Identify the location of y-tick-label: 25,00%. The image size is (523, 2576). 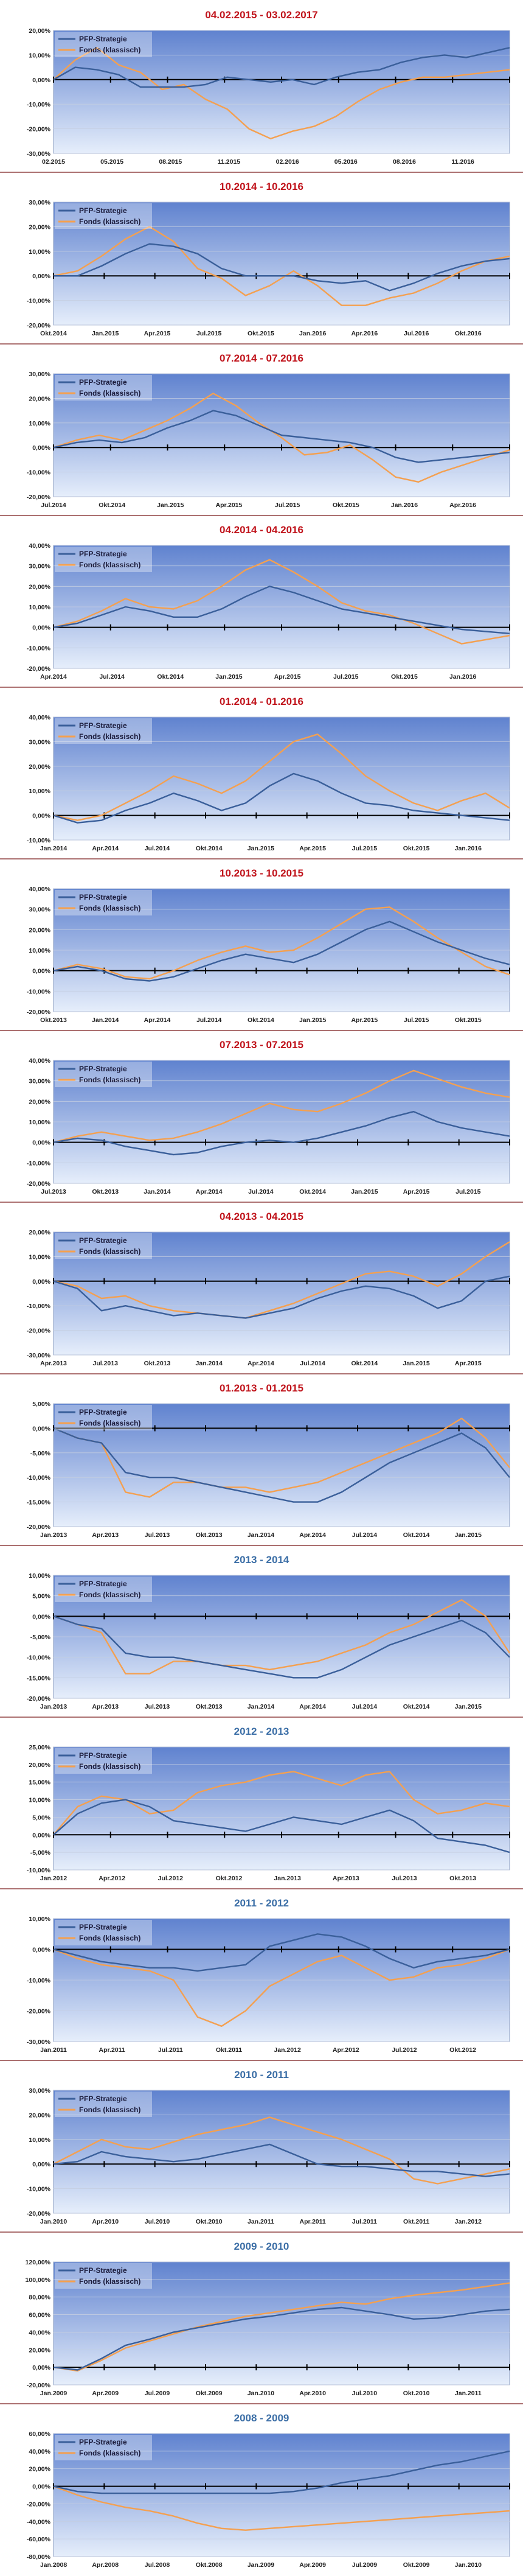
(40, 1747).